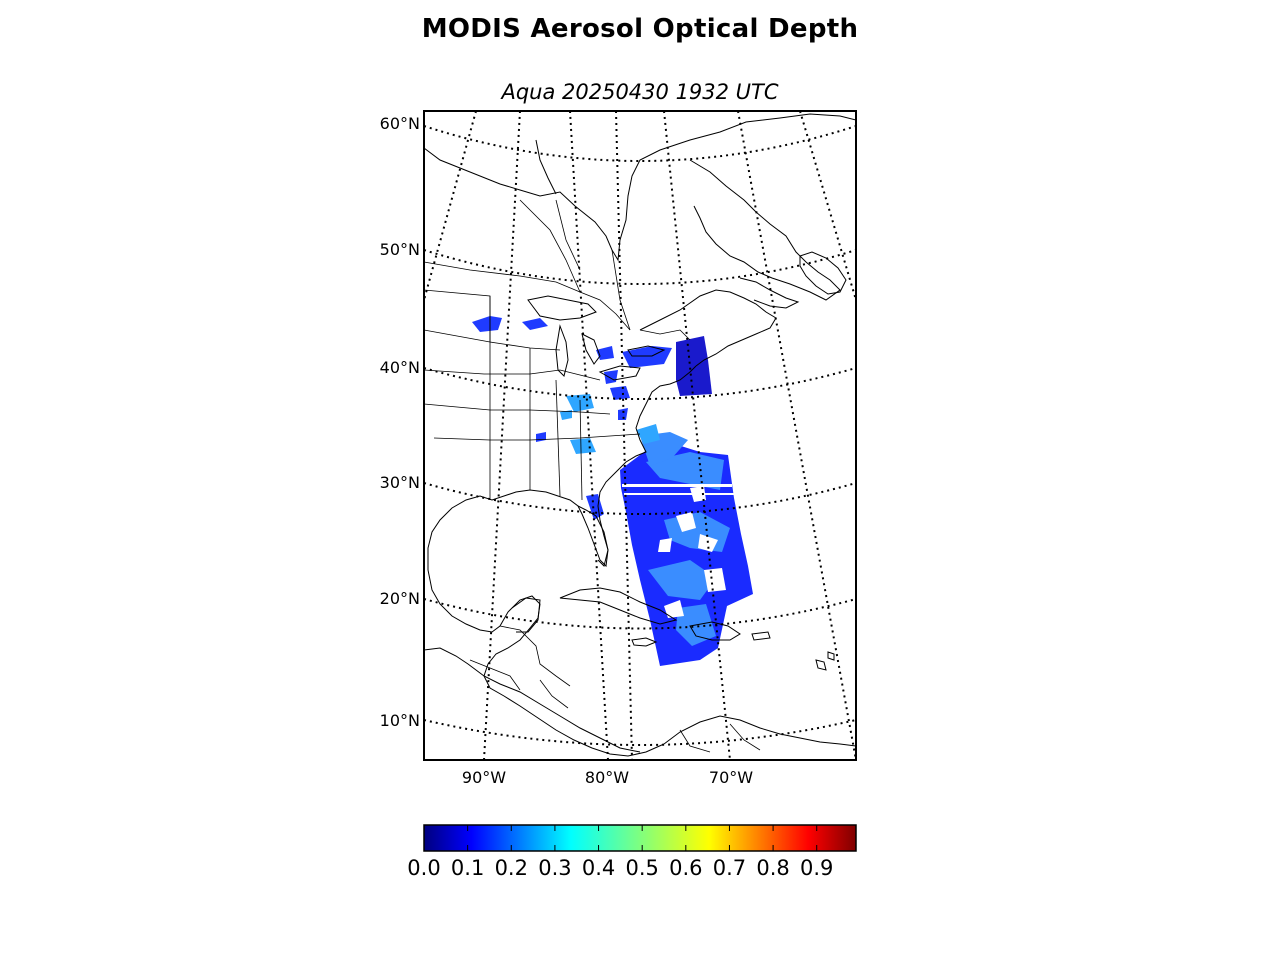 The width and height of the screenshot is (1280, 960). Describe the element at coordinates (555, 868) in the screenshot. I see `colorbar-label: 0.3` at that location.